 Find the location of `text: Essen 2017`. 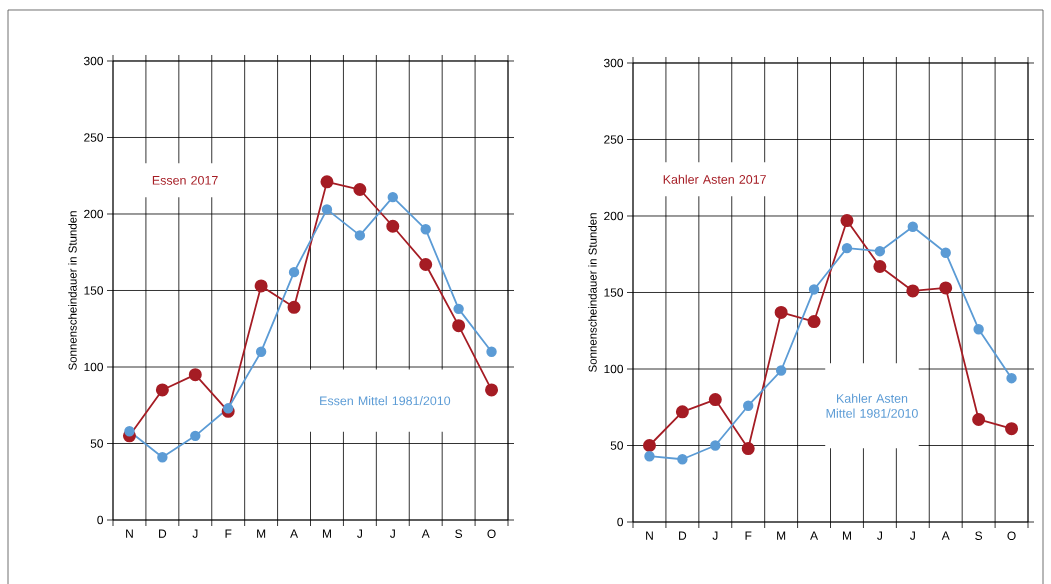

text: Essen 2017 is located at coordinates (185, 180).